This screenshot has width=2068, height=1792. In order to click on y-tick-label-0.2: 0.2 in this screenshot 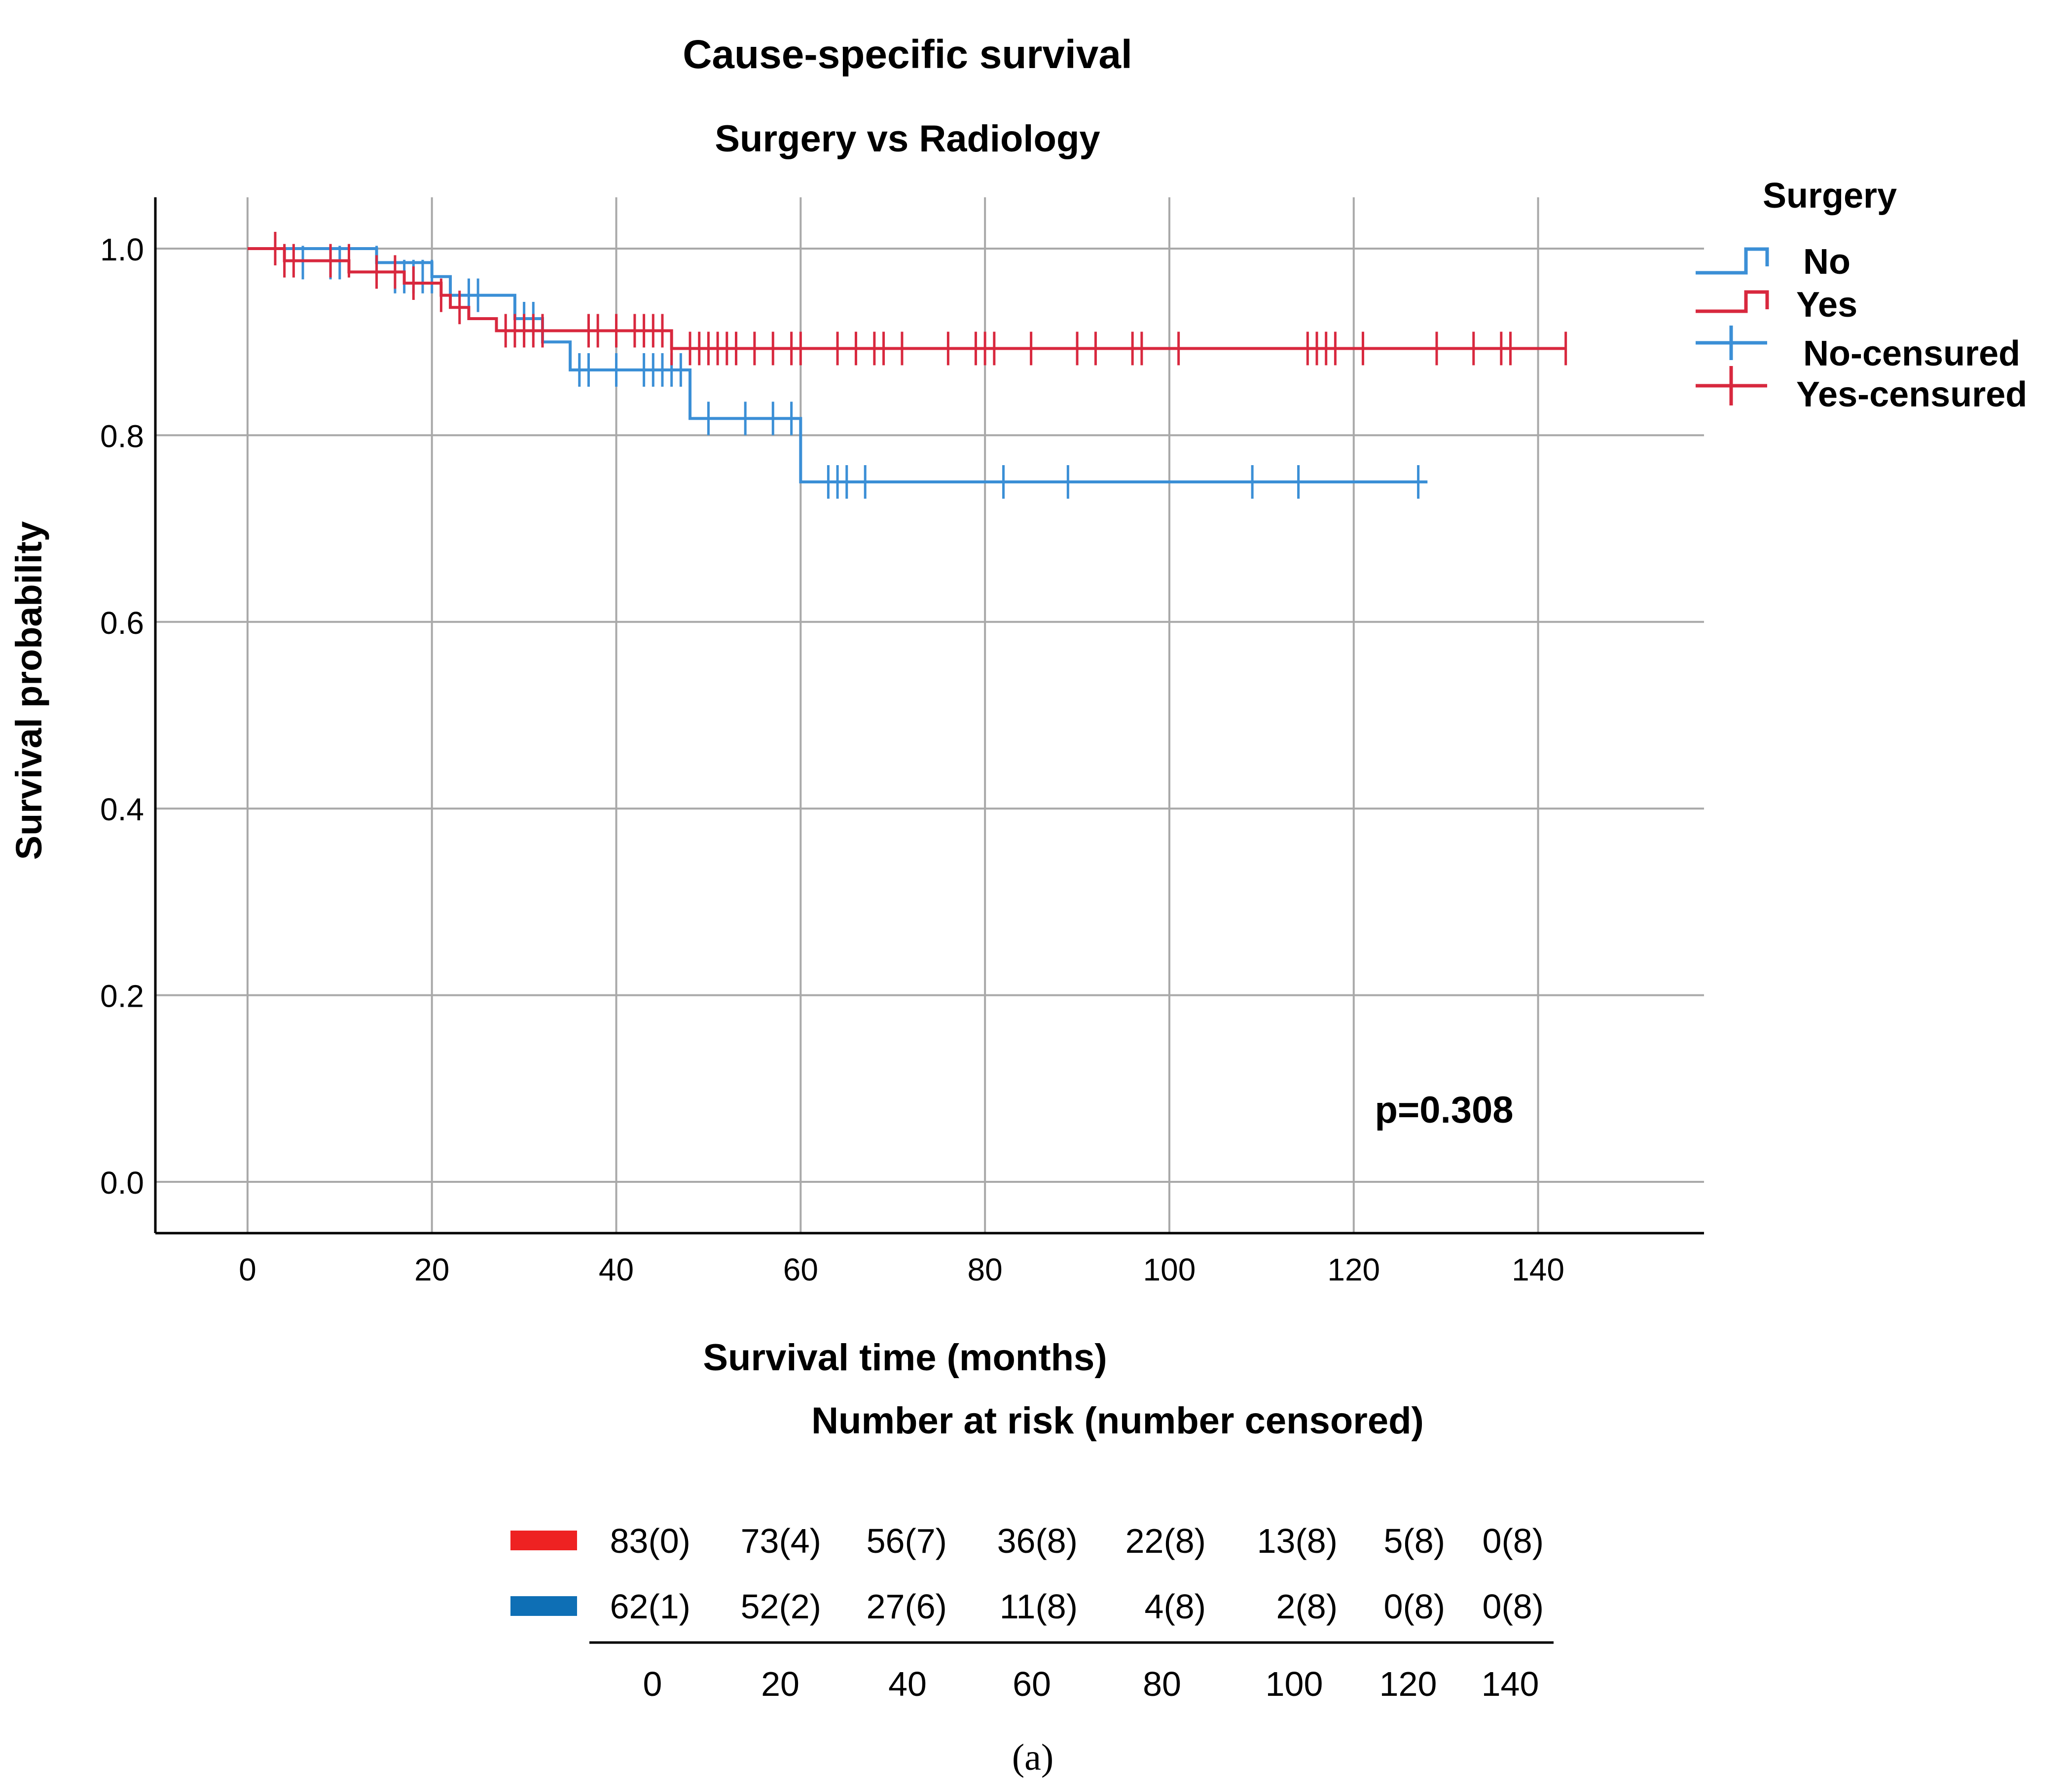, I will do `click(122, 996)`.